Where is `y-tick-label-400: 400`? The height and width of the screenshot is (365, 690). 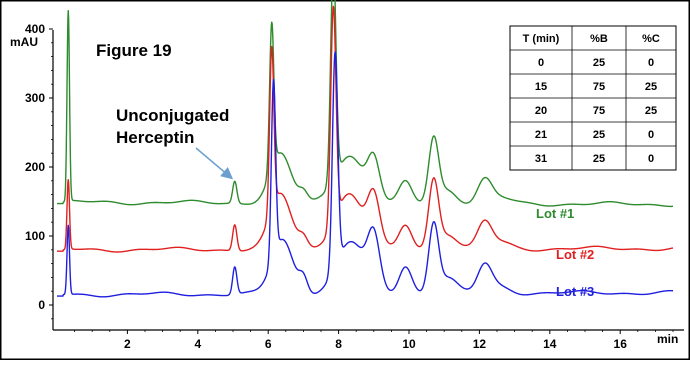 y-tick-label-400: 400 is located at coordinates (35, 29).